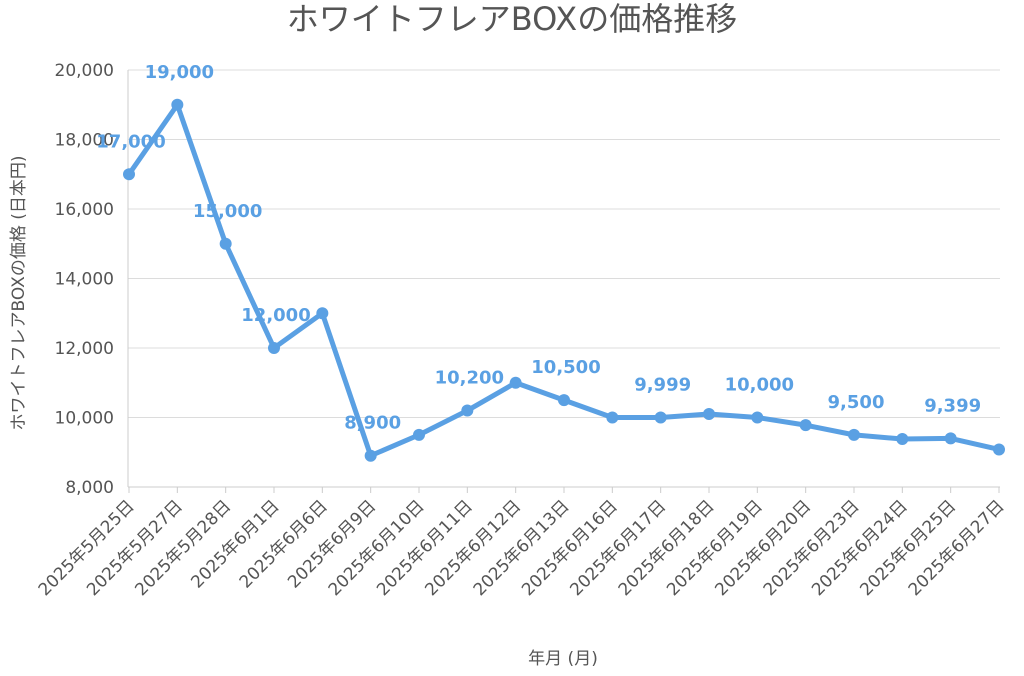 Image resolution: width=1024 pixels, height=676 pixels. What do you see at coordinates (84, 141) in the screenshot?
I see `y-tick-label: 18,000` at bounding box center [84, 141].